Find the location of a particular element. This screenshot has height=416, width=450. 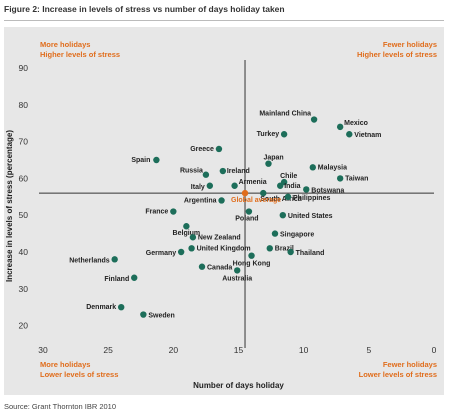

x-axis-title: Number of days holiday is located at coordinates (238, 385).